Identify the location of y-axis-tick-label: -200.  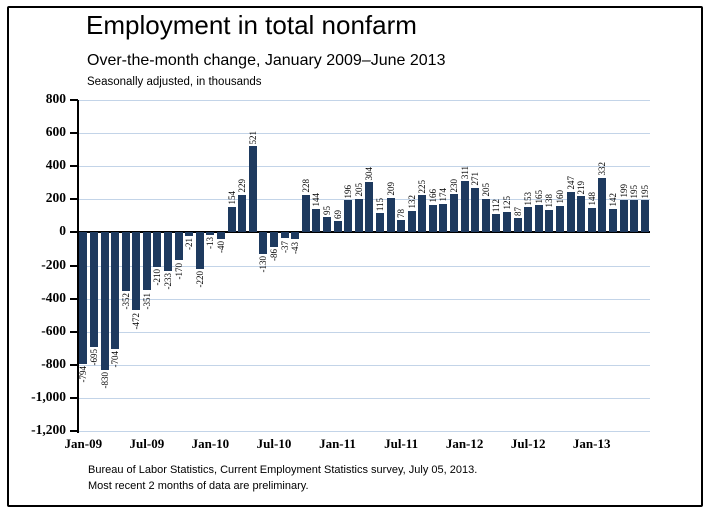
(53, 264).